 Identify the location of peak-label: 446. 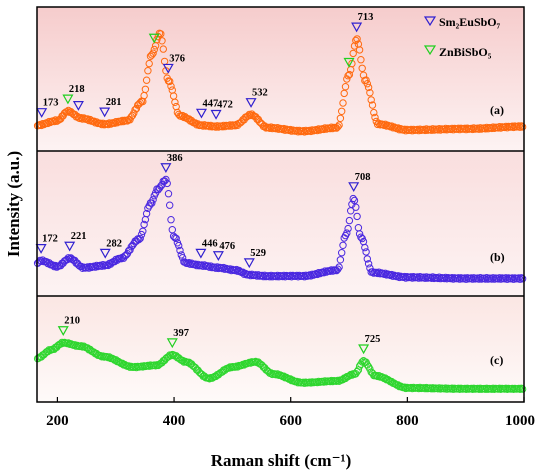
(210, 243).